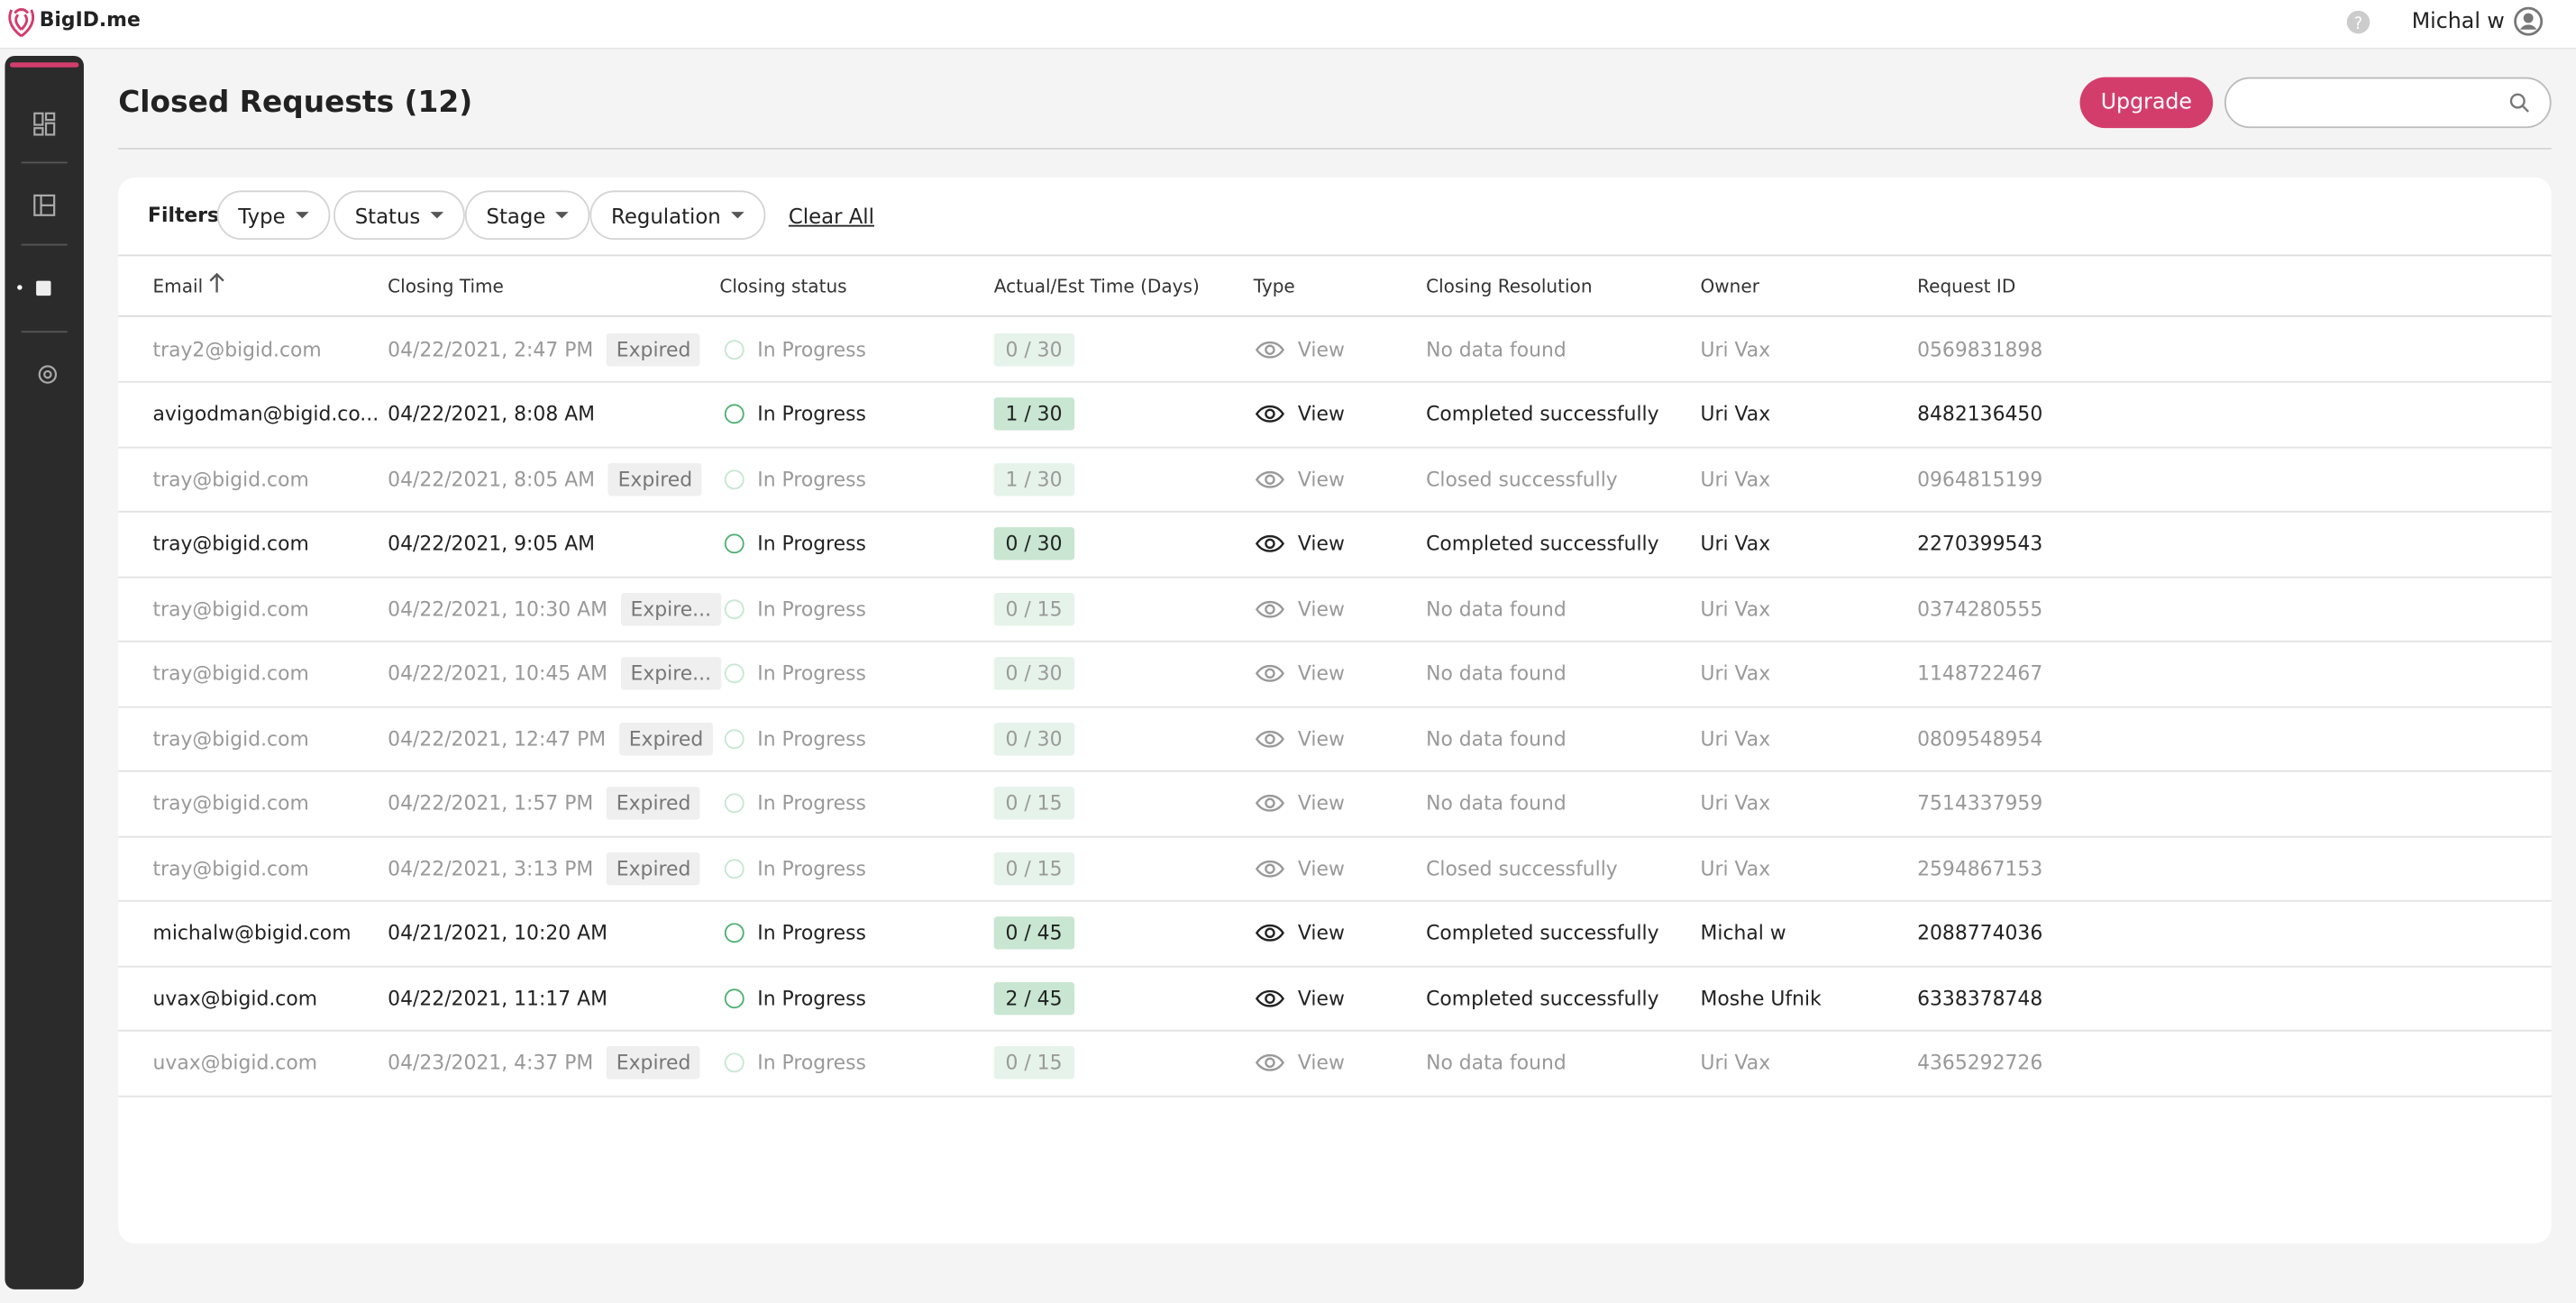 The width and height of the screenshot is (2576, 1303). What do you see at coordinates (2388, 103) in the screenshot?
I see `search-input` at bounding box center [2388, 103].